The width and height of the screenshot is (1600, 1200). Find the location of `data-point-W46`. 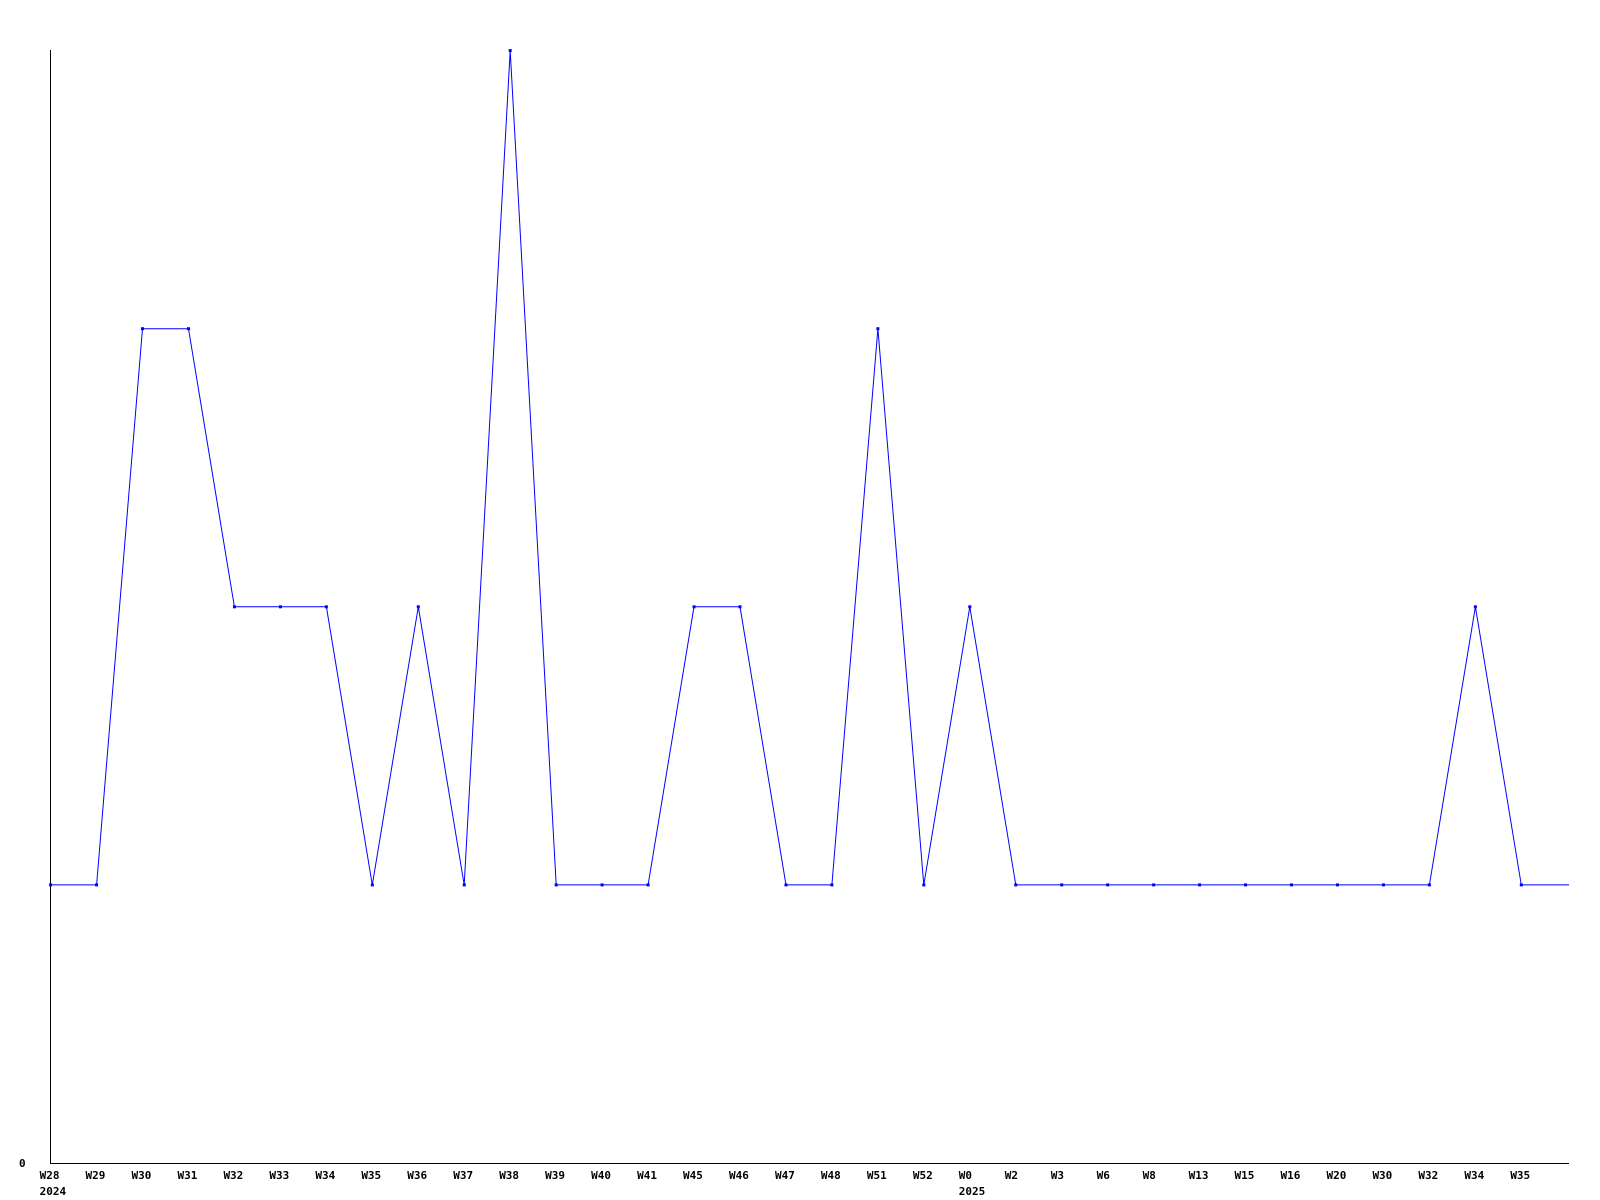

data-point-W46 is located at coordinates (740, 607).